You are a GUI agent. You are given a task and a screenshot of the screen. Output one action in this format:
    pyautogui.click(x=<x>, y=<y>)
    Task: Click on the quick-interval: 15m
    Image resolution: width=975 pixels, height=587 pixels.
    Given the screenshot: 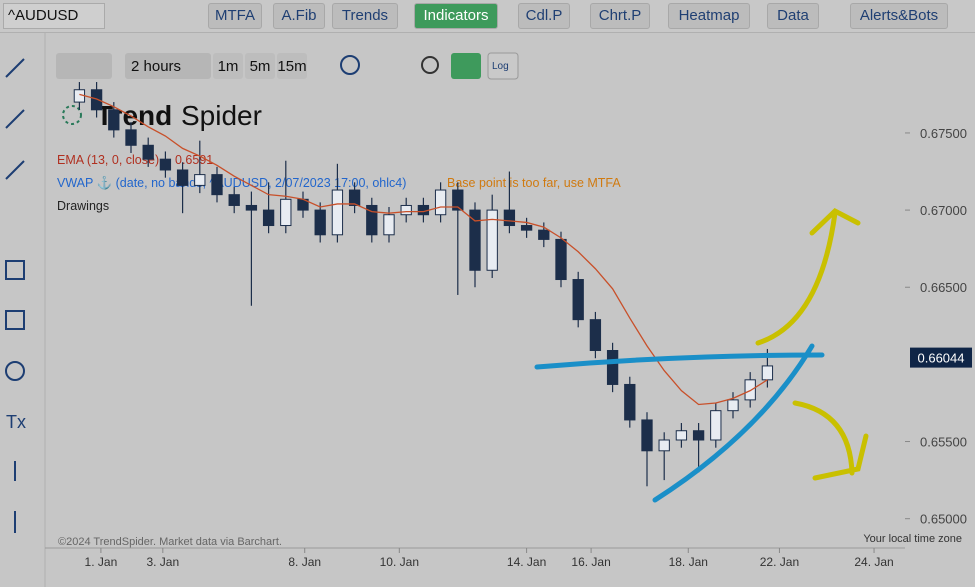 What is the action you would take?
    pyautogui.click(x=291, y=66)
    